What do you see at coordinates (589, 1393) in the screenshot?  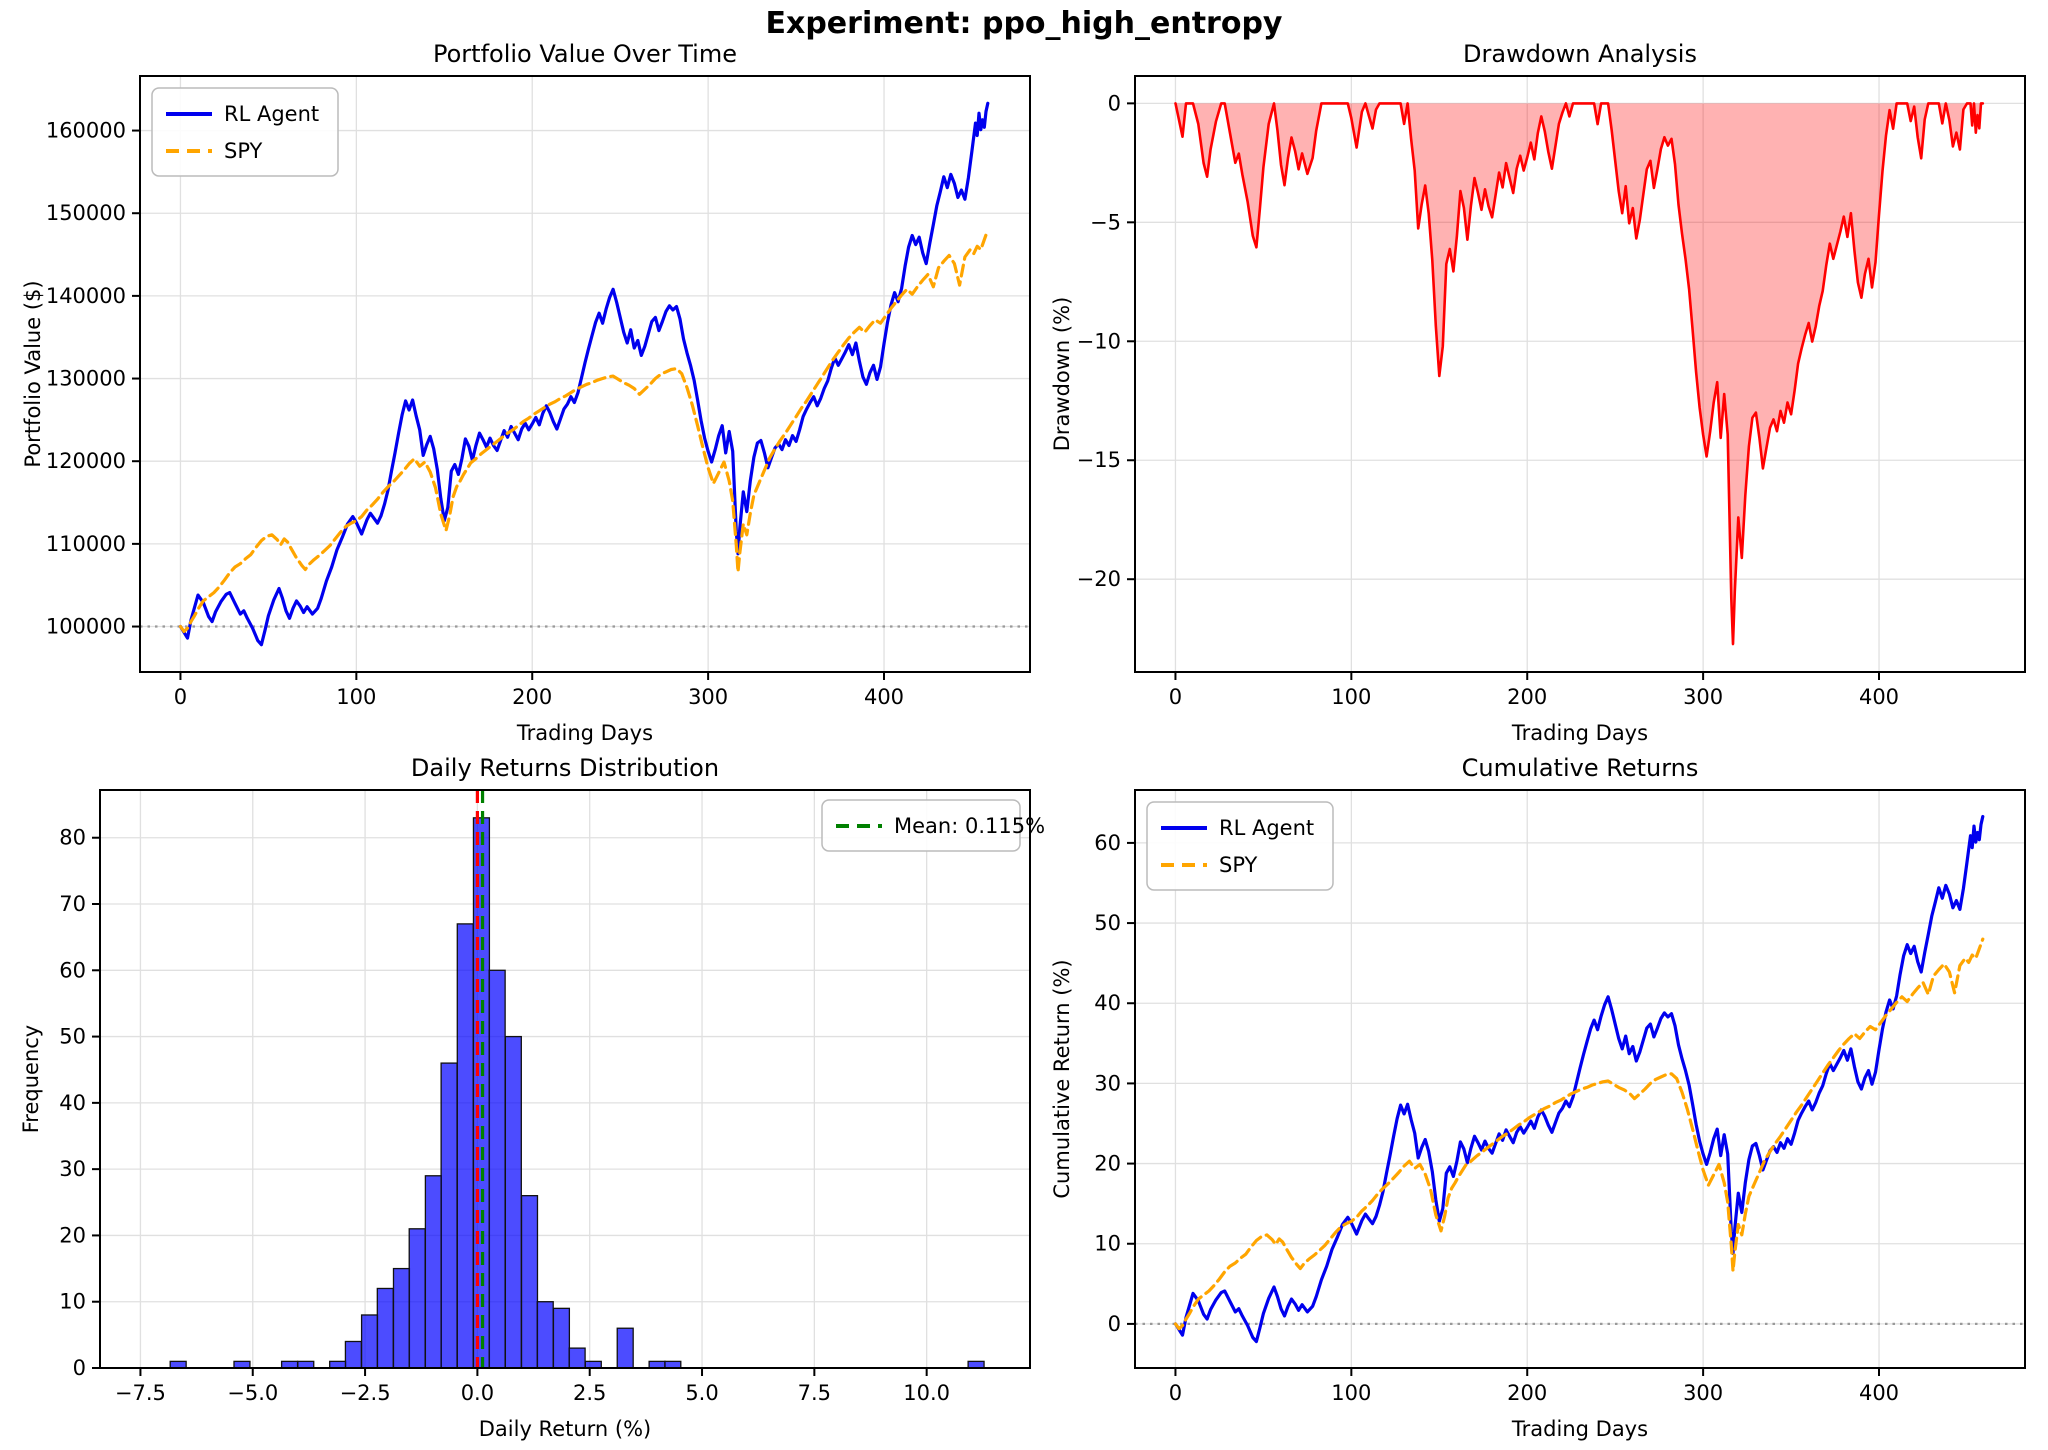 I see `svg-text: 2.5` at bounding box center [589, 1393].